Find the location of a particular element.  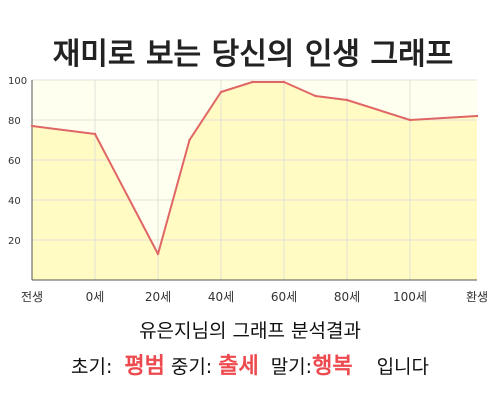

late-value: 행복 is located at coordinates (332, 366).